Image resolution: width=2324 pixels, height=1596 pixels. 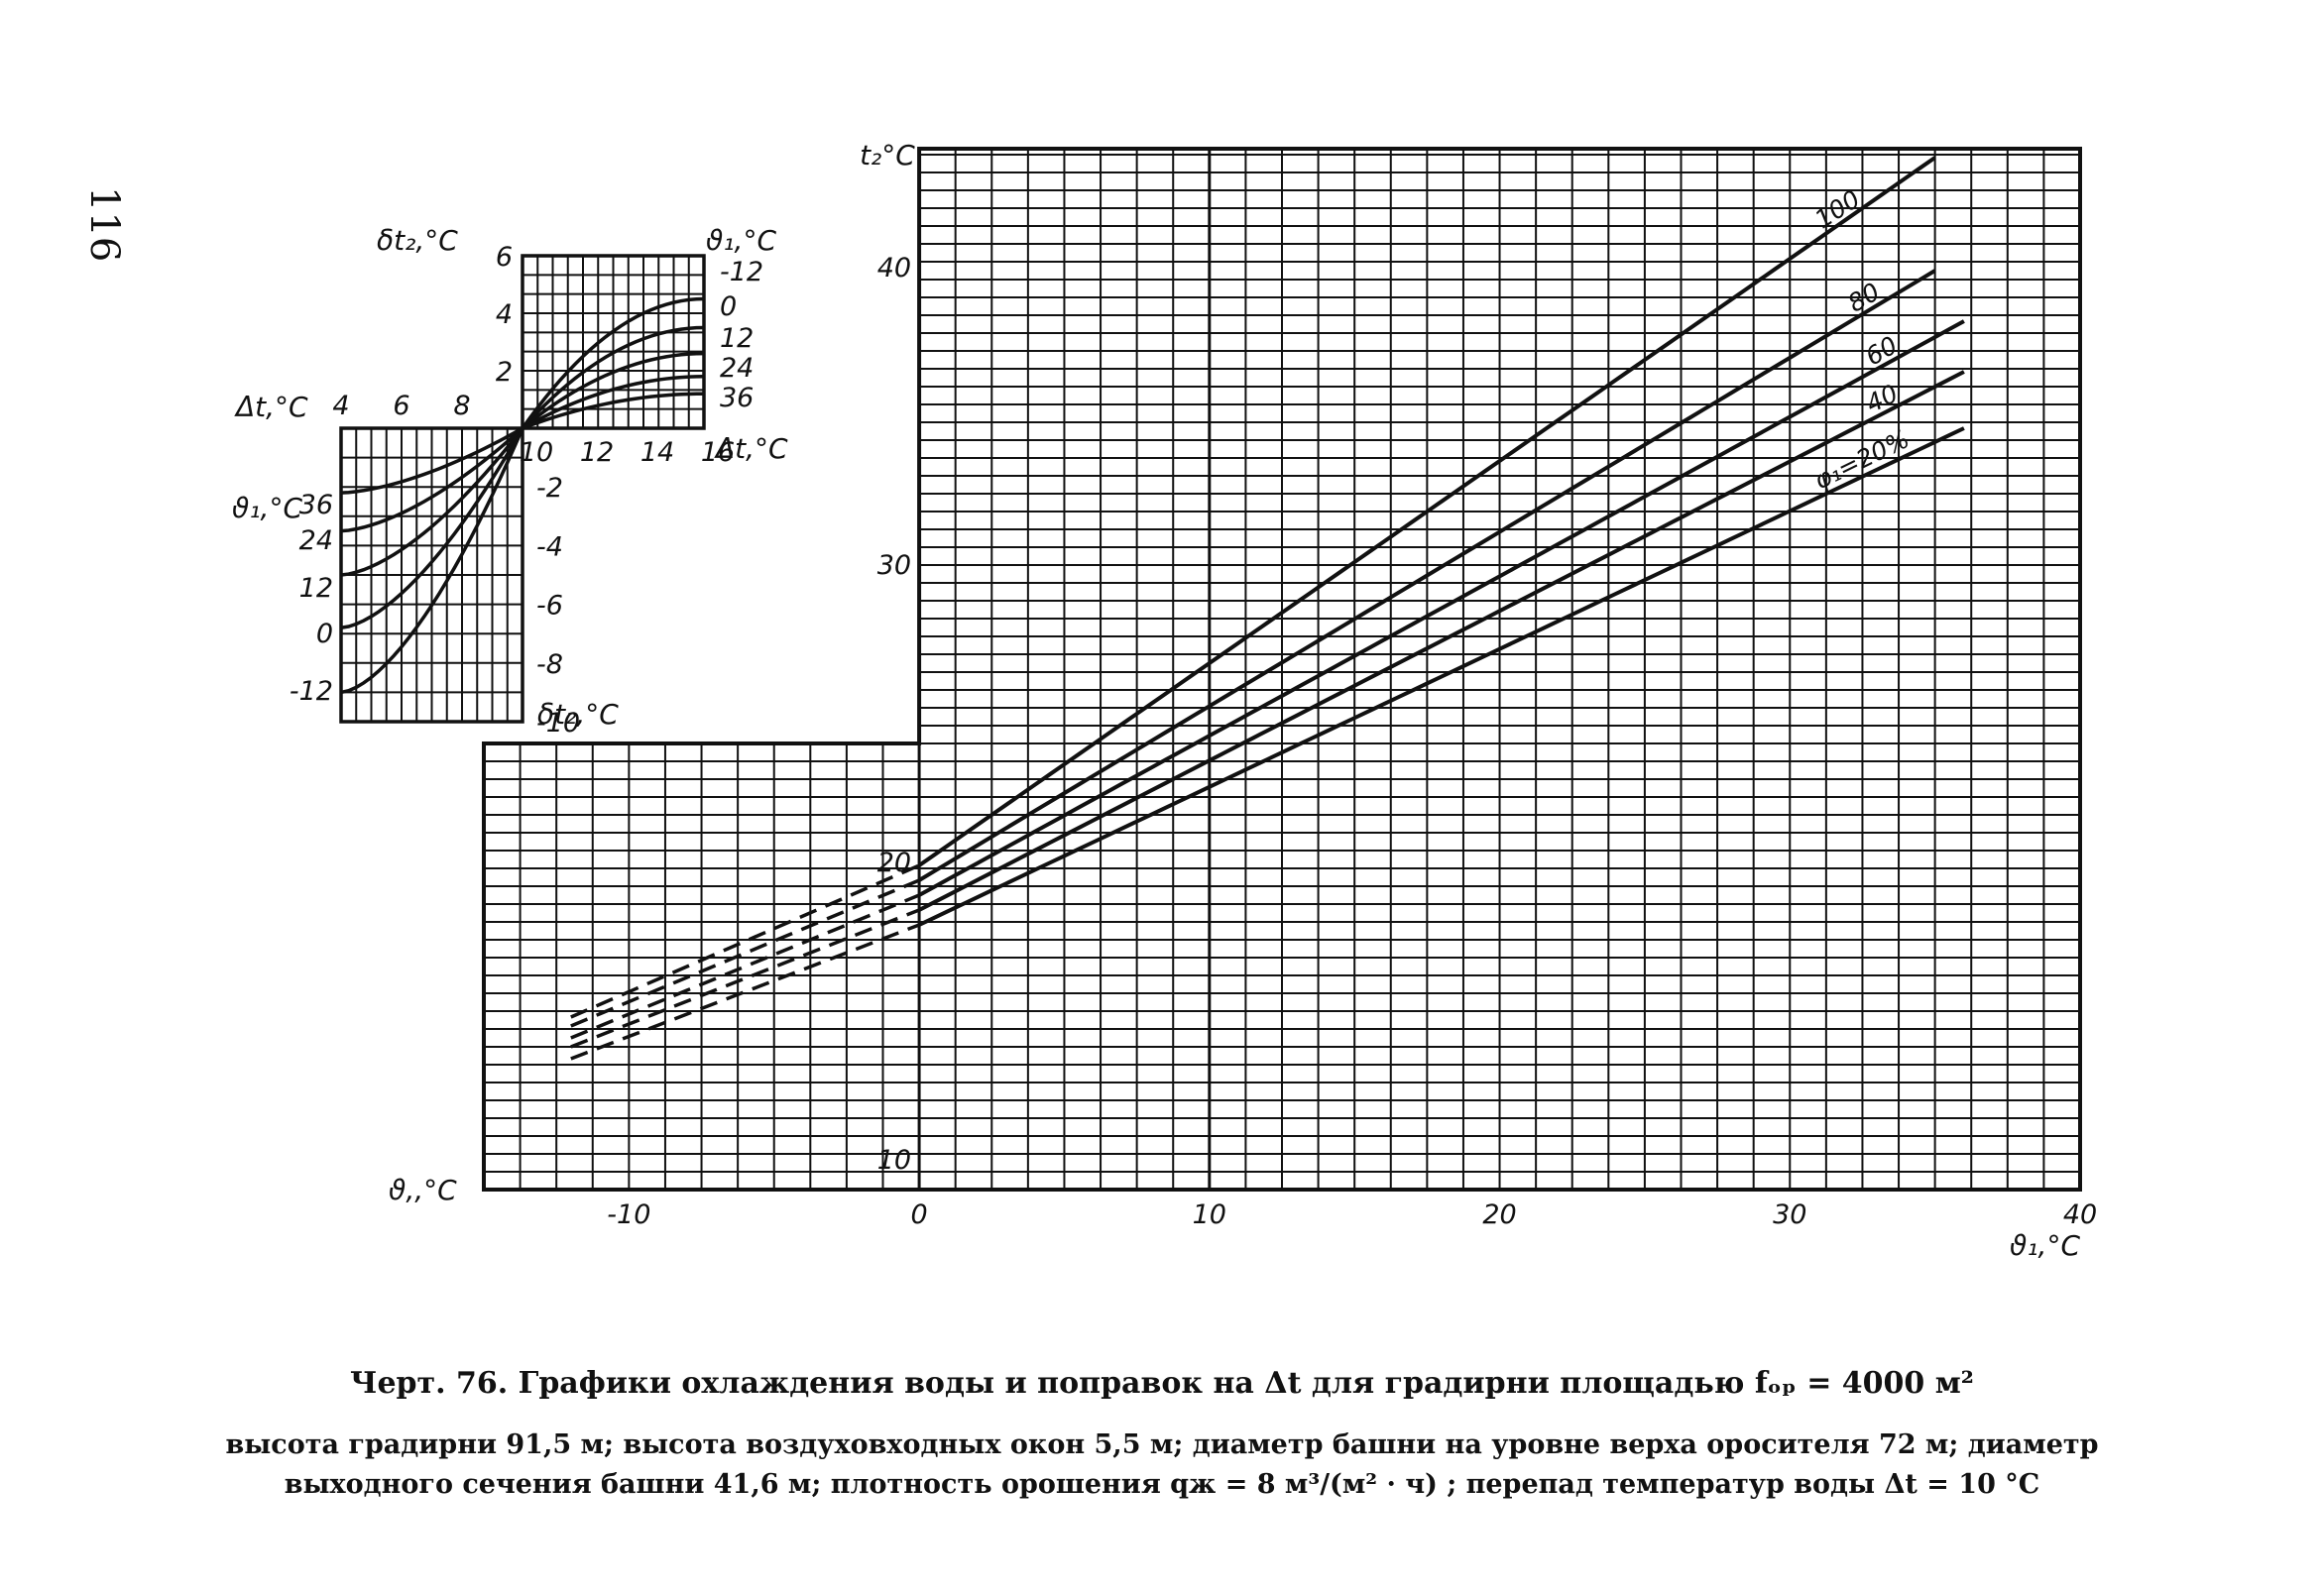 I want to click on inset-x-tick-left: 8, so click(x=461, y=406).